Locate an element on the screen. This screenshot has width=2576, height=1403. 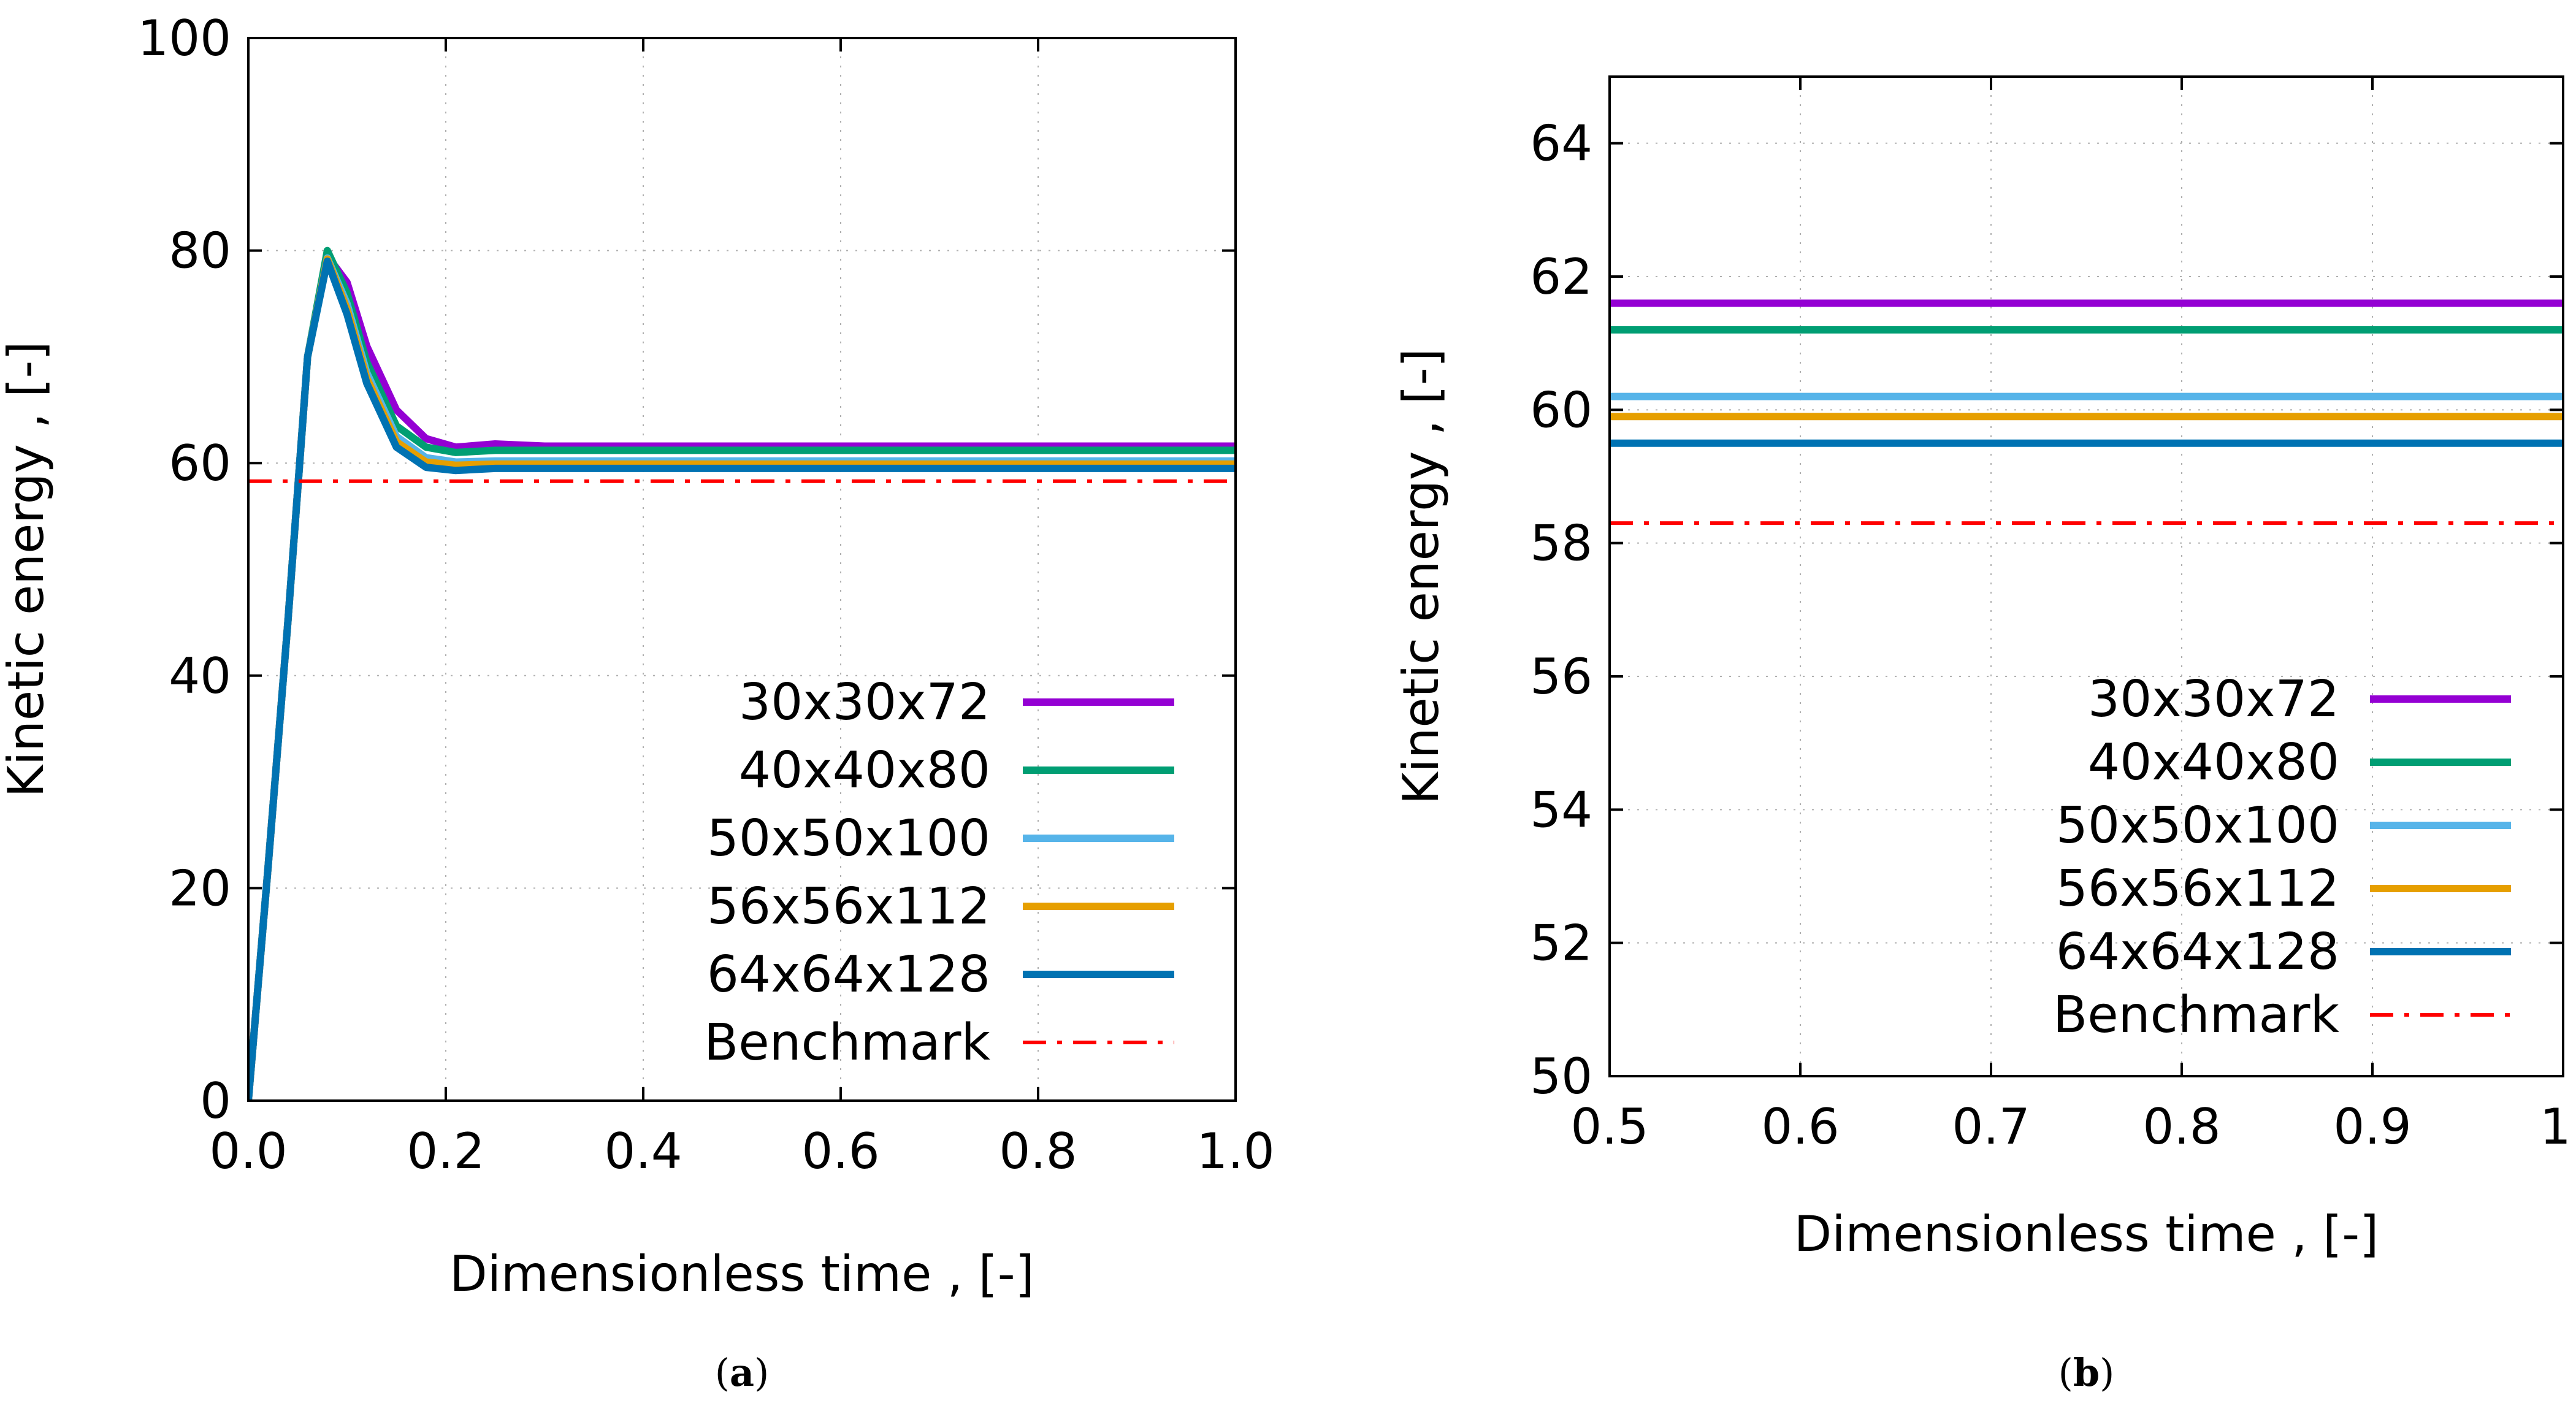
caption-letter: b is located at coordinates (2086, 1373).